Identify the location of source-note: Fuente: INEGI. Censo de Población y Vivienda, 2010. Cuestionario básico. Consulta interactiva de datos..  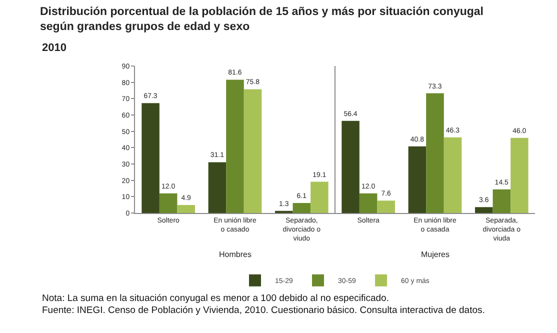
(263, 310).